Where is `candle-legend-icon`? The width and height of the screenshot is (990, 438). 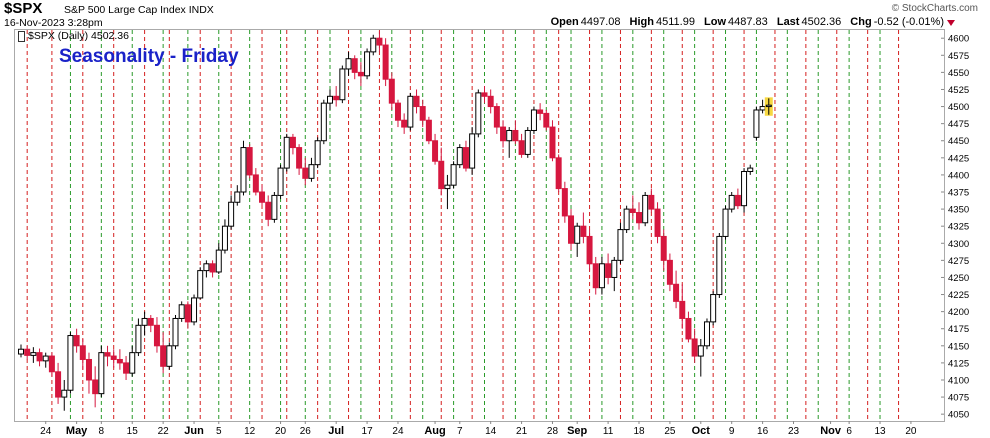 candle-legend-icon is located at coordinates (21, 36).